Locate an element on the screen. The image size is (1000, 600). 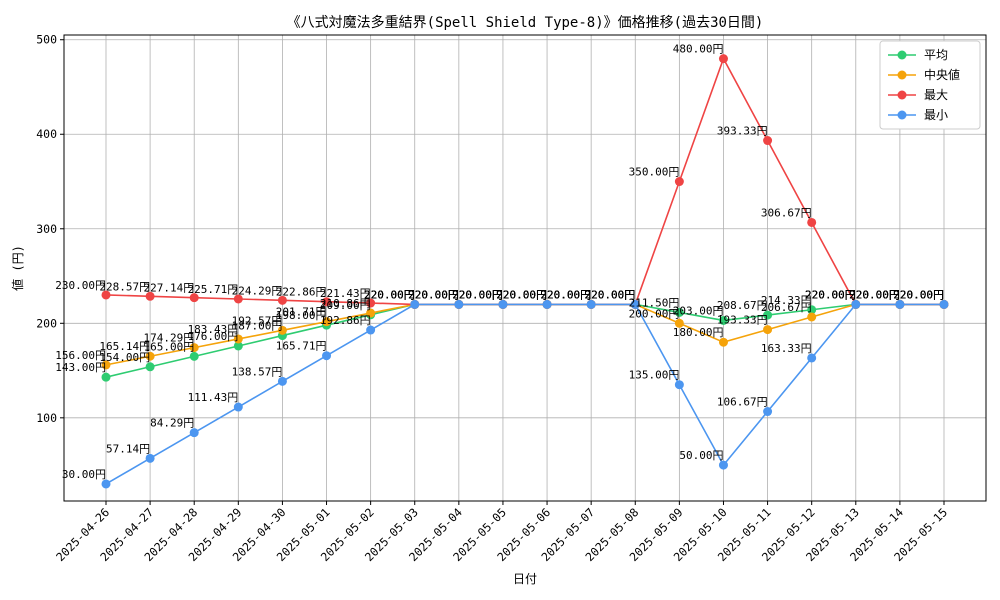
y-tick-label: 500 is located at coordinates (46, 40).